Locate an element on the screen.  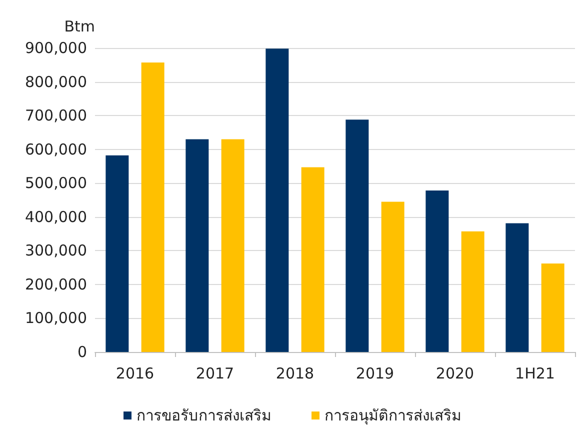
x-tick-label: 2018 is located at coordinates (295, 373).